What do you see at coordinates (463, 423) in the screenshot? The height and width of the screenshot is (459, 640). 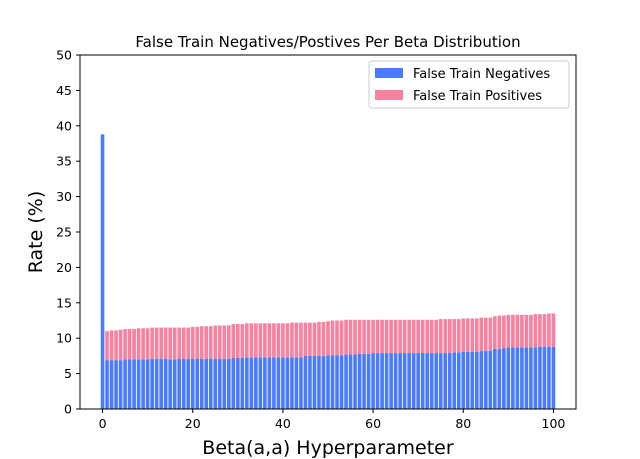 I see `x-tick-label-80: 80` at bounding box center [463, 423].